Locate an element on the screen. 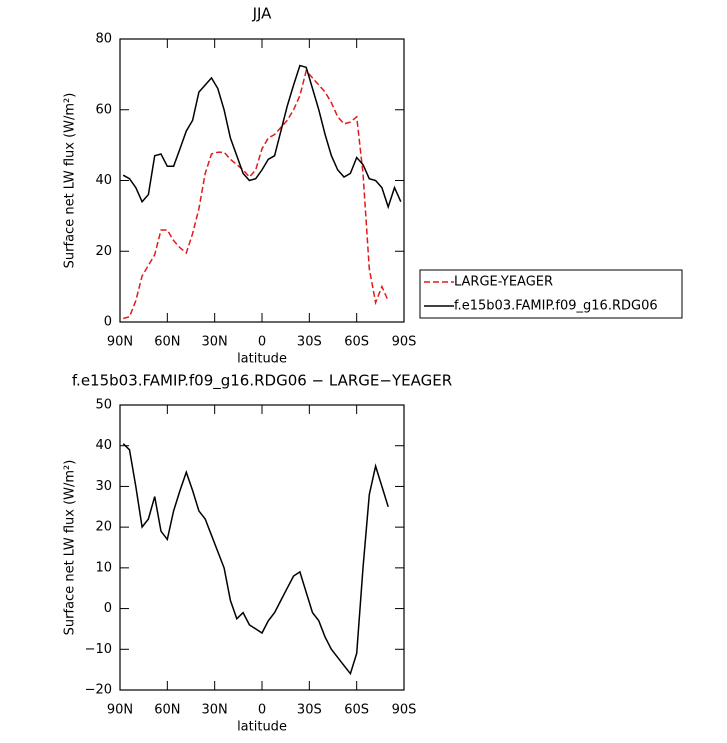  legend-box is located at coordinates (551, 294).